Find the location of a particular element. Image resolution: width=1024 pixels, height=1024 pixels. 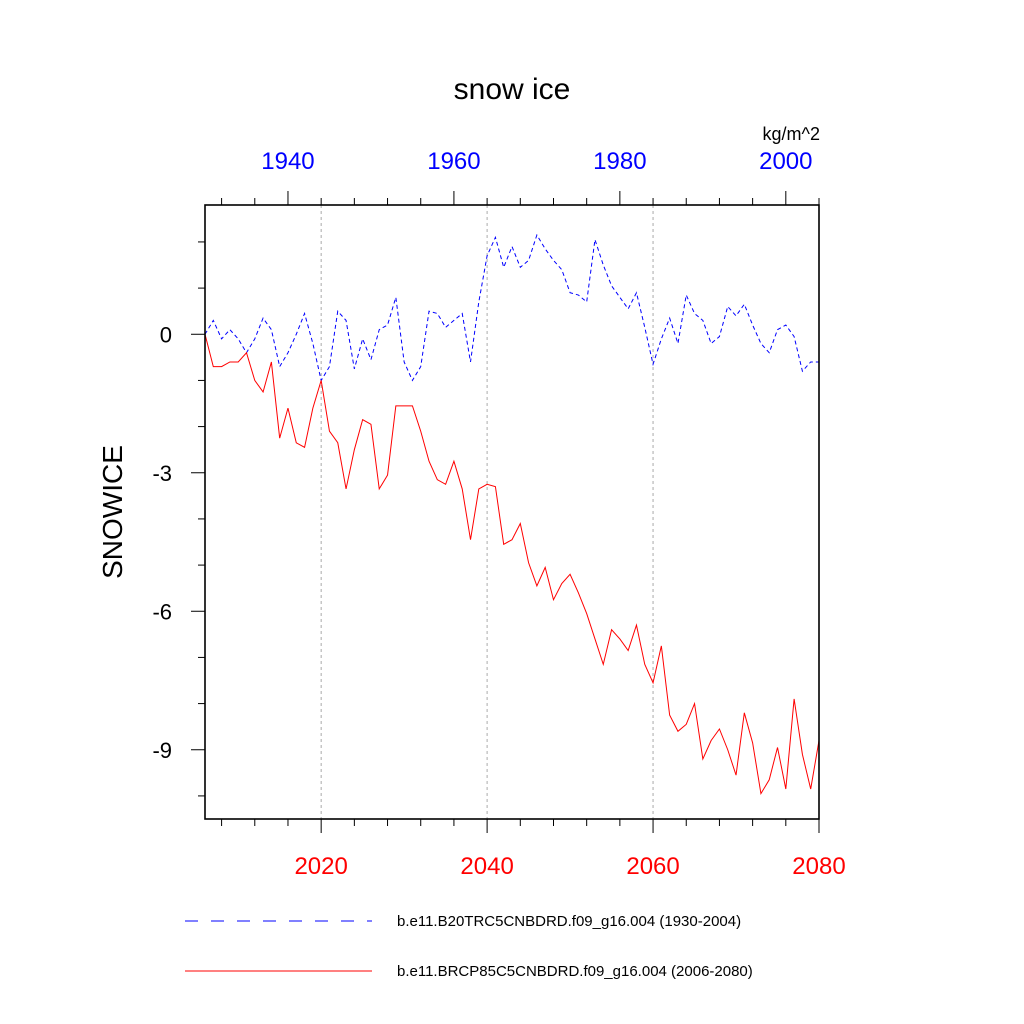

top-tick-label: 1940 is located at coordinates (287, 161).